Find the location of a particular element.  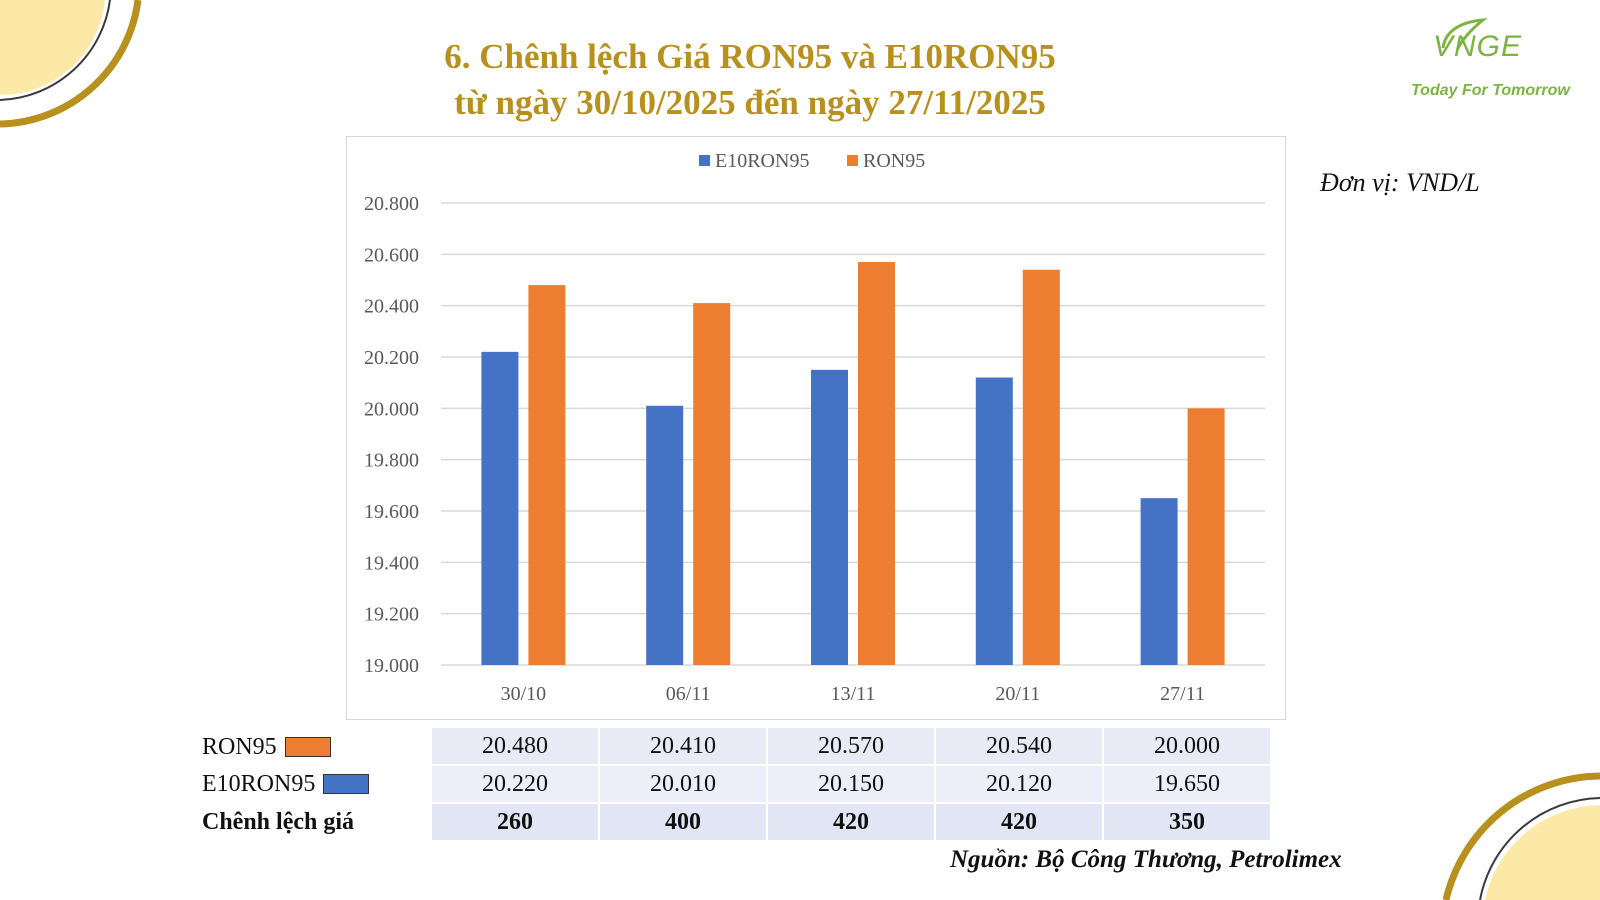

row-label: E10RON95 is located at coordinates (316, 784).